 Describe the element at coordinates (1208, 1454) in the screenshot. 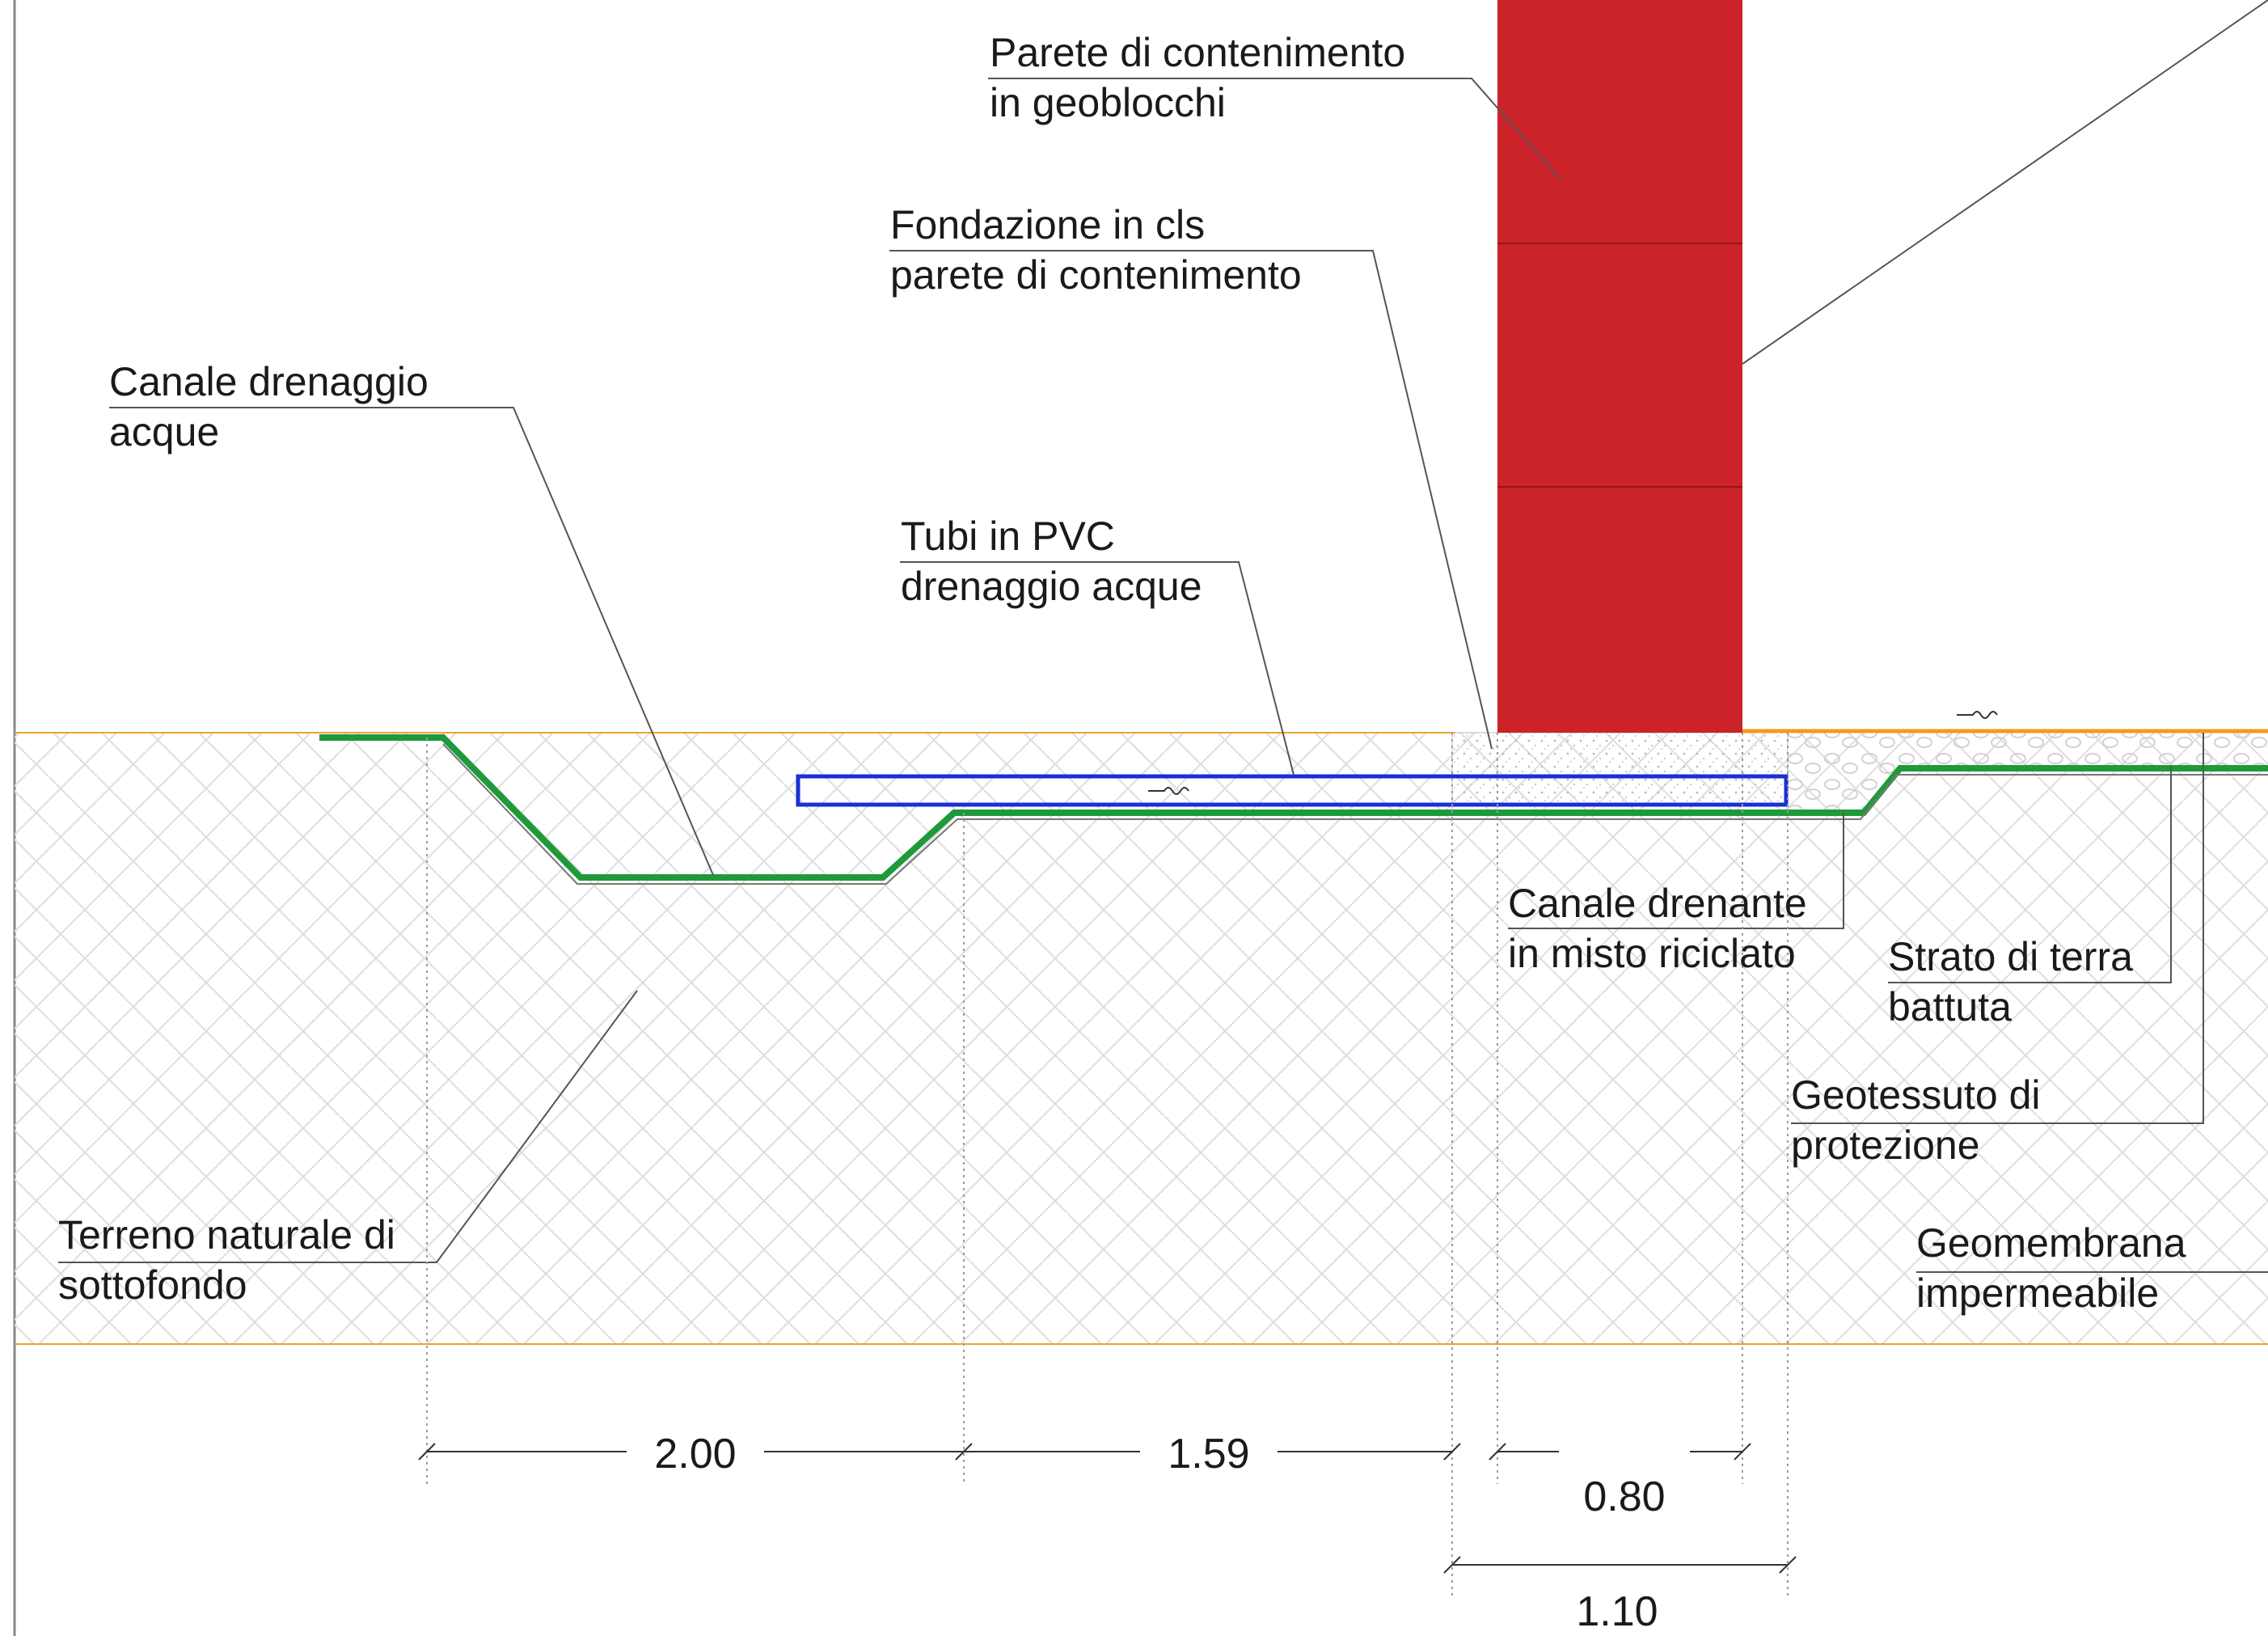

I see `dimension-text: 1.59` at that location.